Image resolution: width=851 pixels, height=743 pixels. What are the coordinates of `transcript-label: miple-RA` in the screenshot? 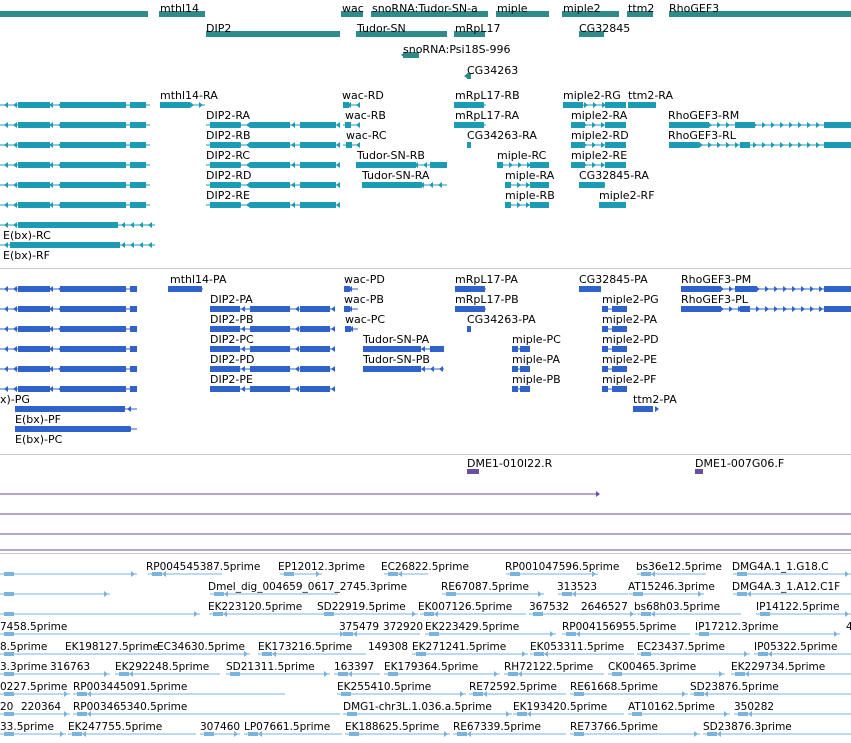 It's located at (530, 175).